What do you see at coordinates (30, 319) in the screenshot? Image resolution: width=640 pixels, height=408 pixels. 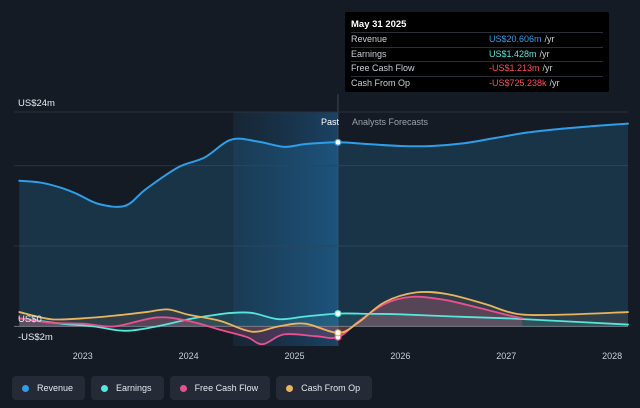 I see `y-axis-label-zero: US$0` at bounding box center [30, 319].